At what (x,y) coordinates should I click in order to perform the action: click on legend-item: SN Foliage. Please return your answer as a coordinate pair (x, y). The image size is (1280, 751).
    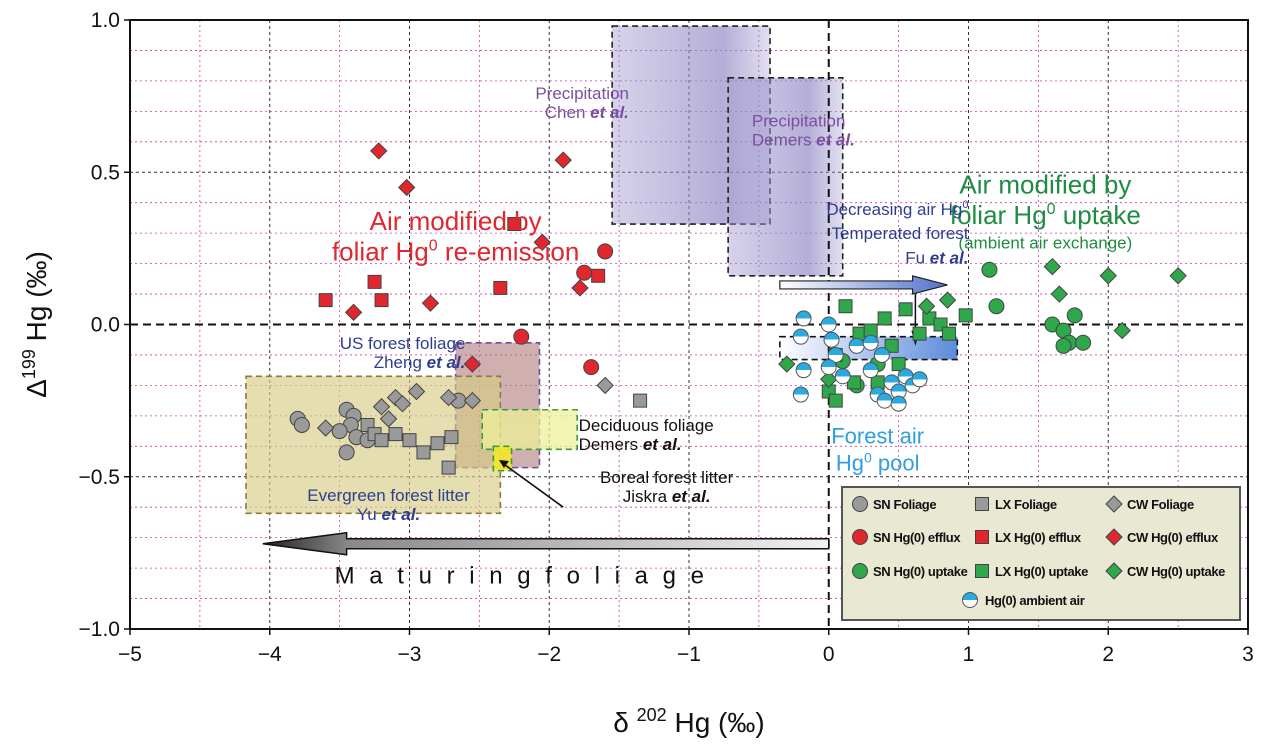
    Looking at the image, I should click on (894, 504).